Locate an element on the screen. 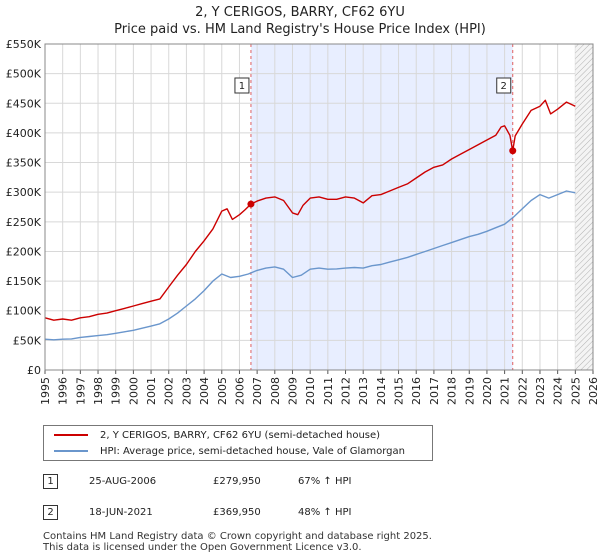  legend-swatch-blue is located at coordinates (71, 451).